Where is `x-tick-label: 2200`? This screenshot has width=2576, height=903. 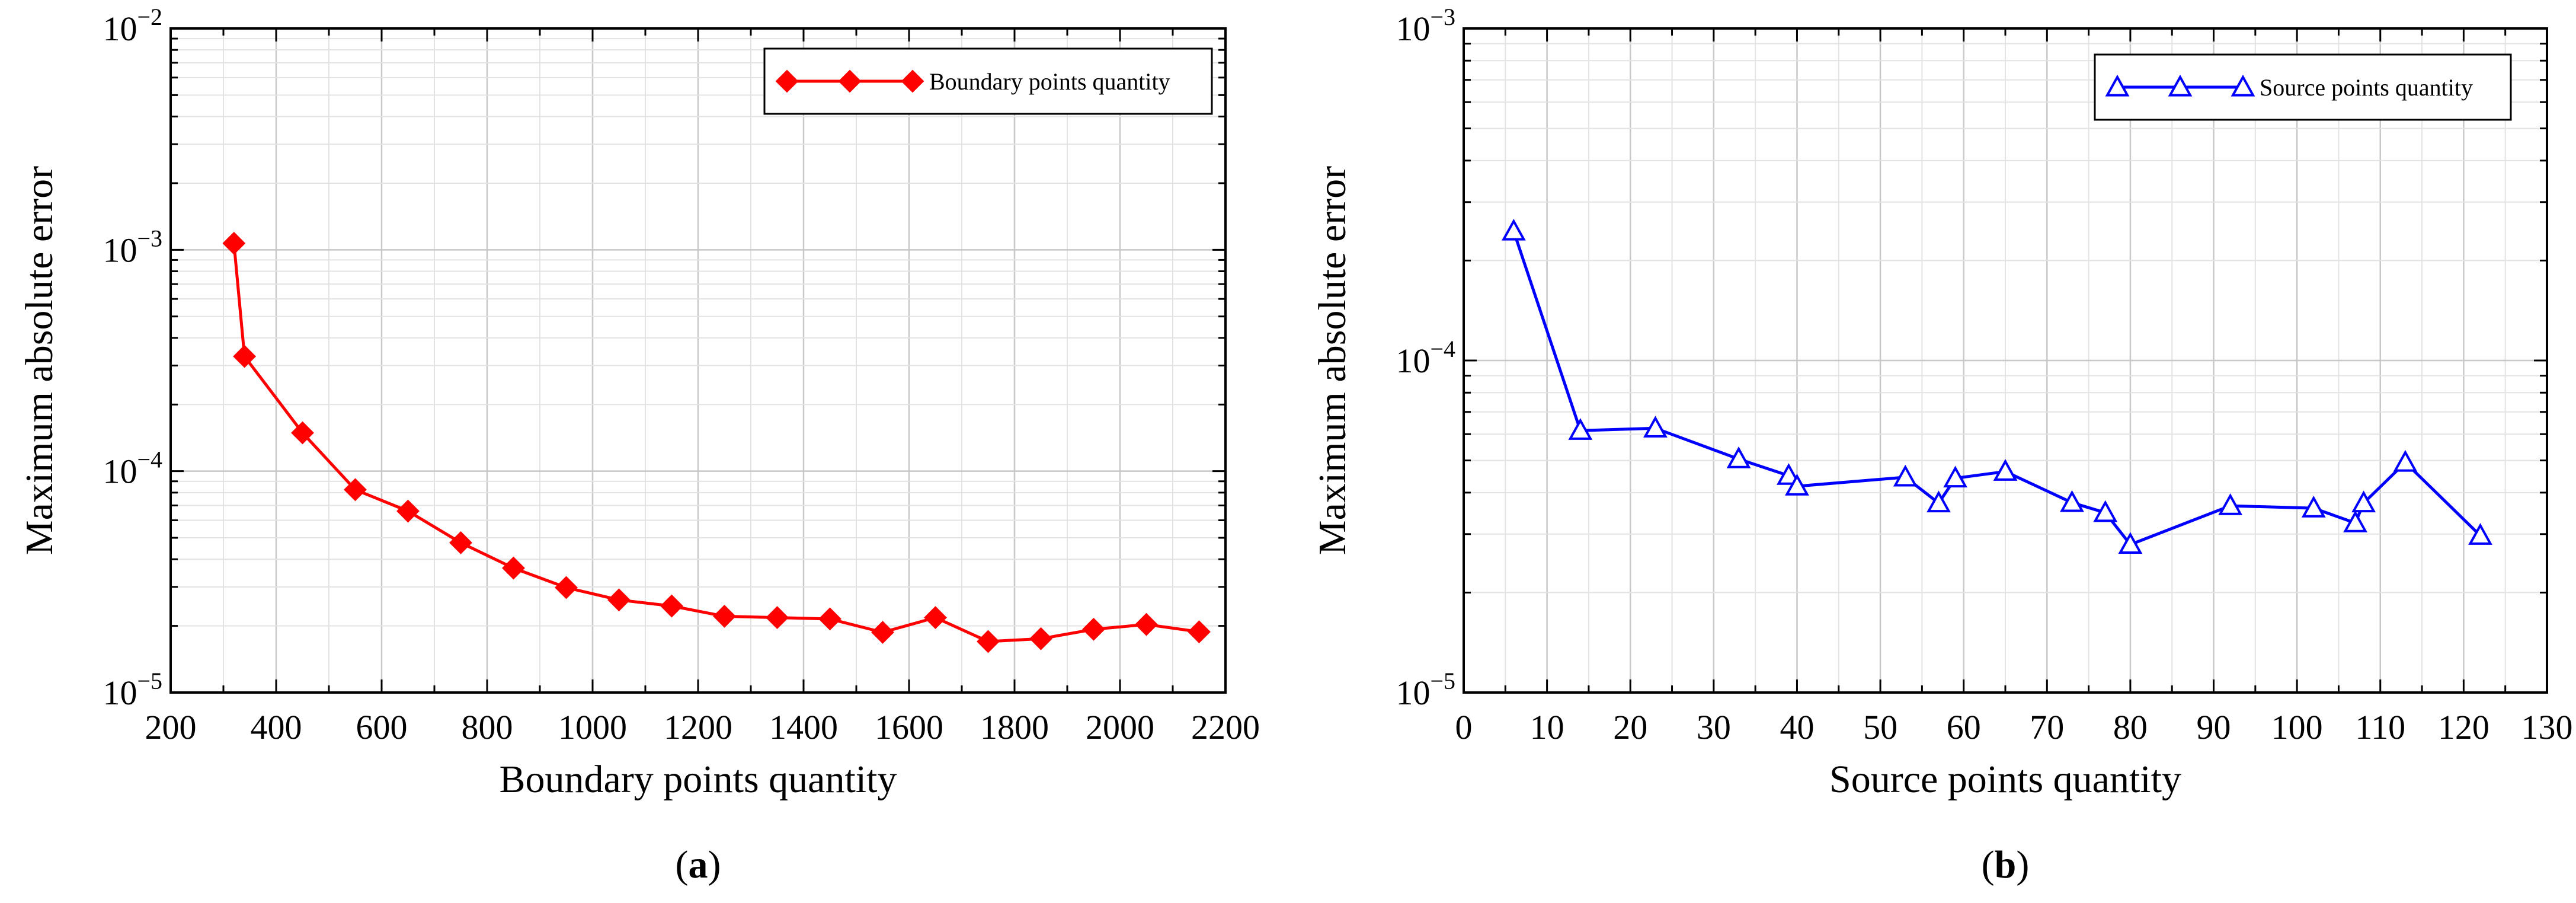 x-tick-label: 2200 is located at coordinates (1225, 727).